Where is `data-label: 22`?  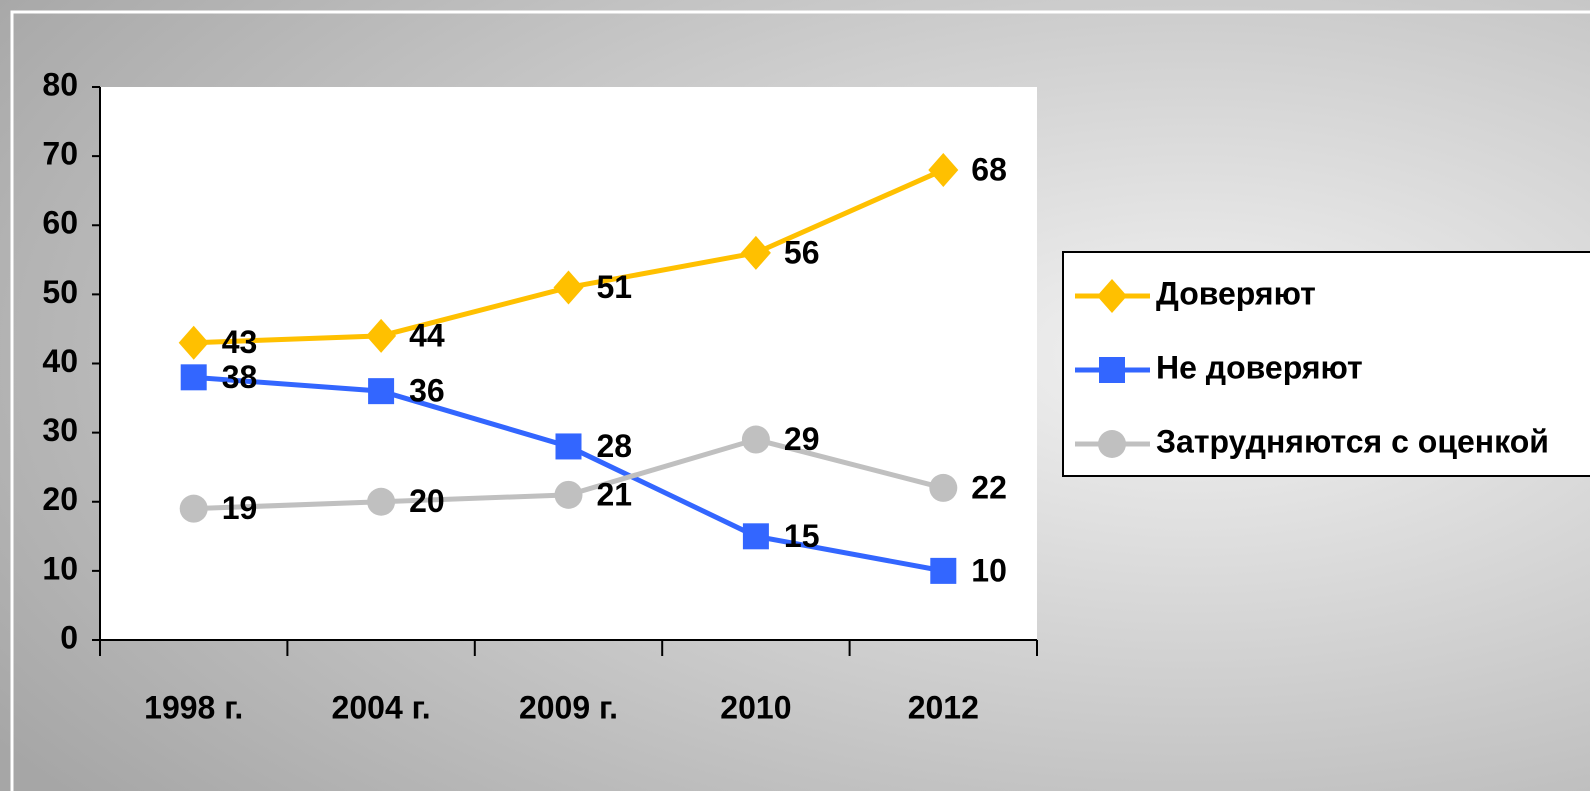
data-label: 22 is located at coordinates (989, 487).